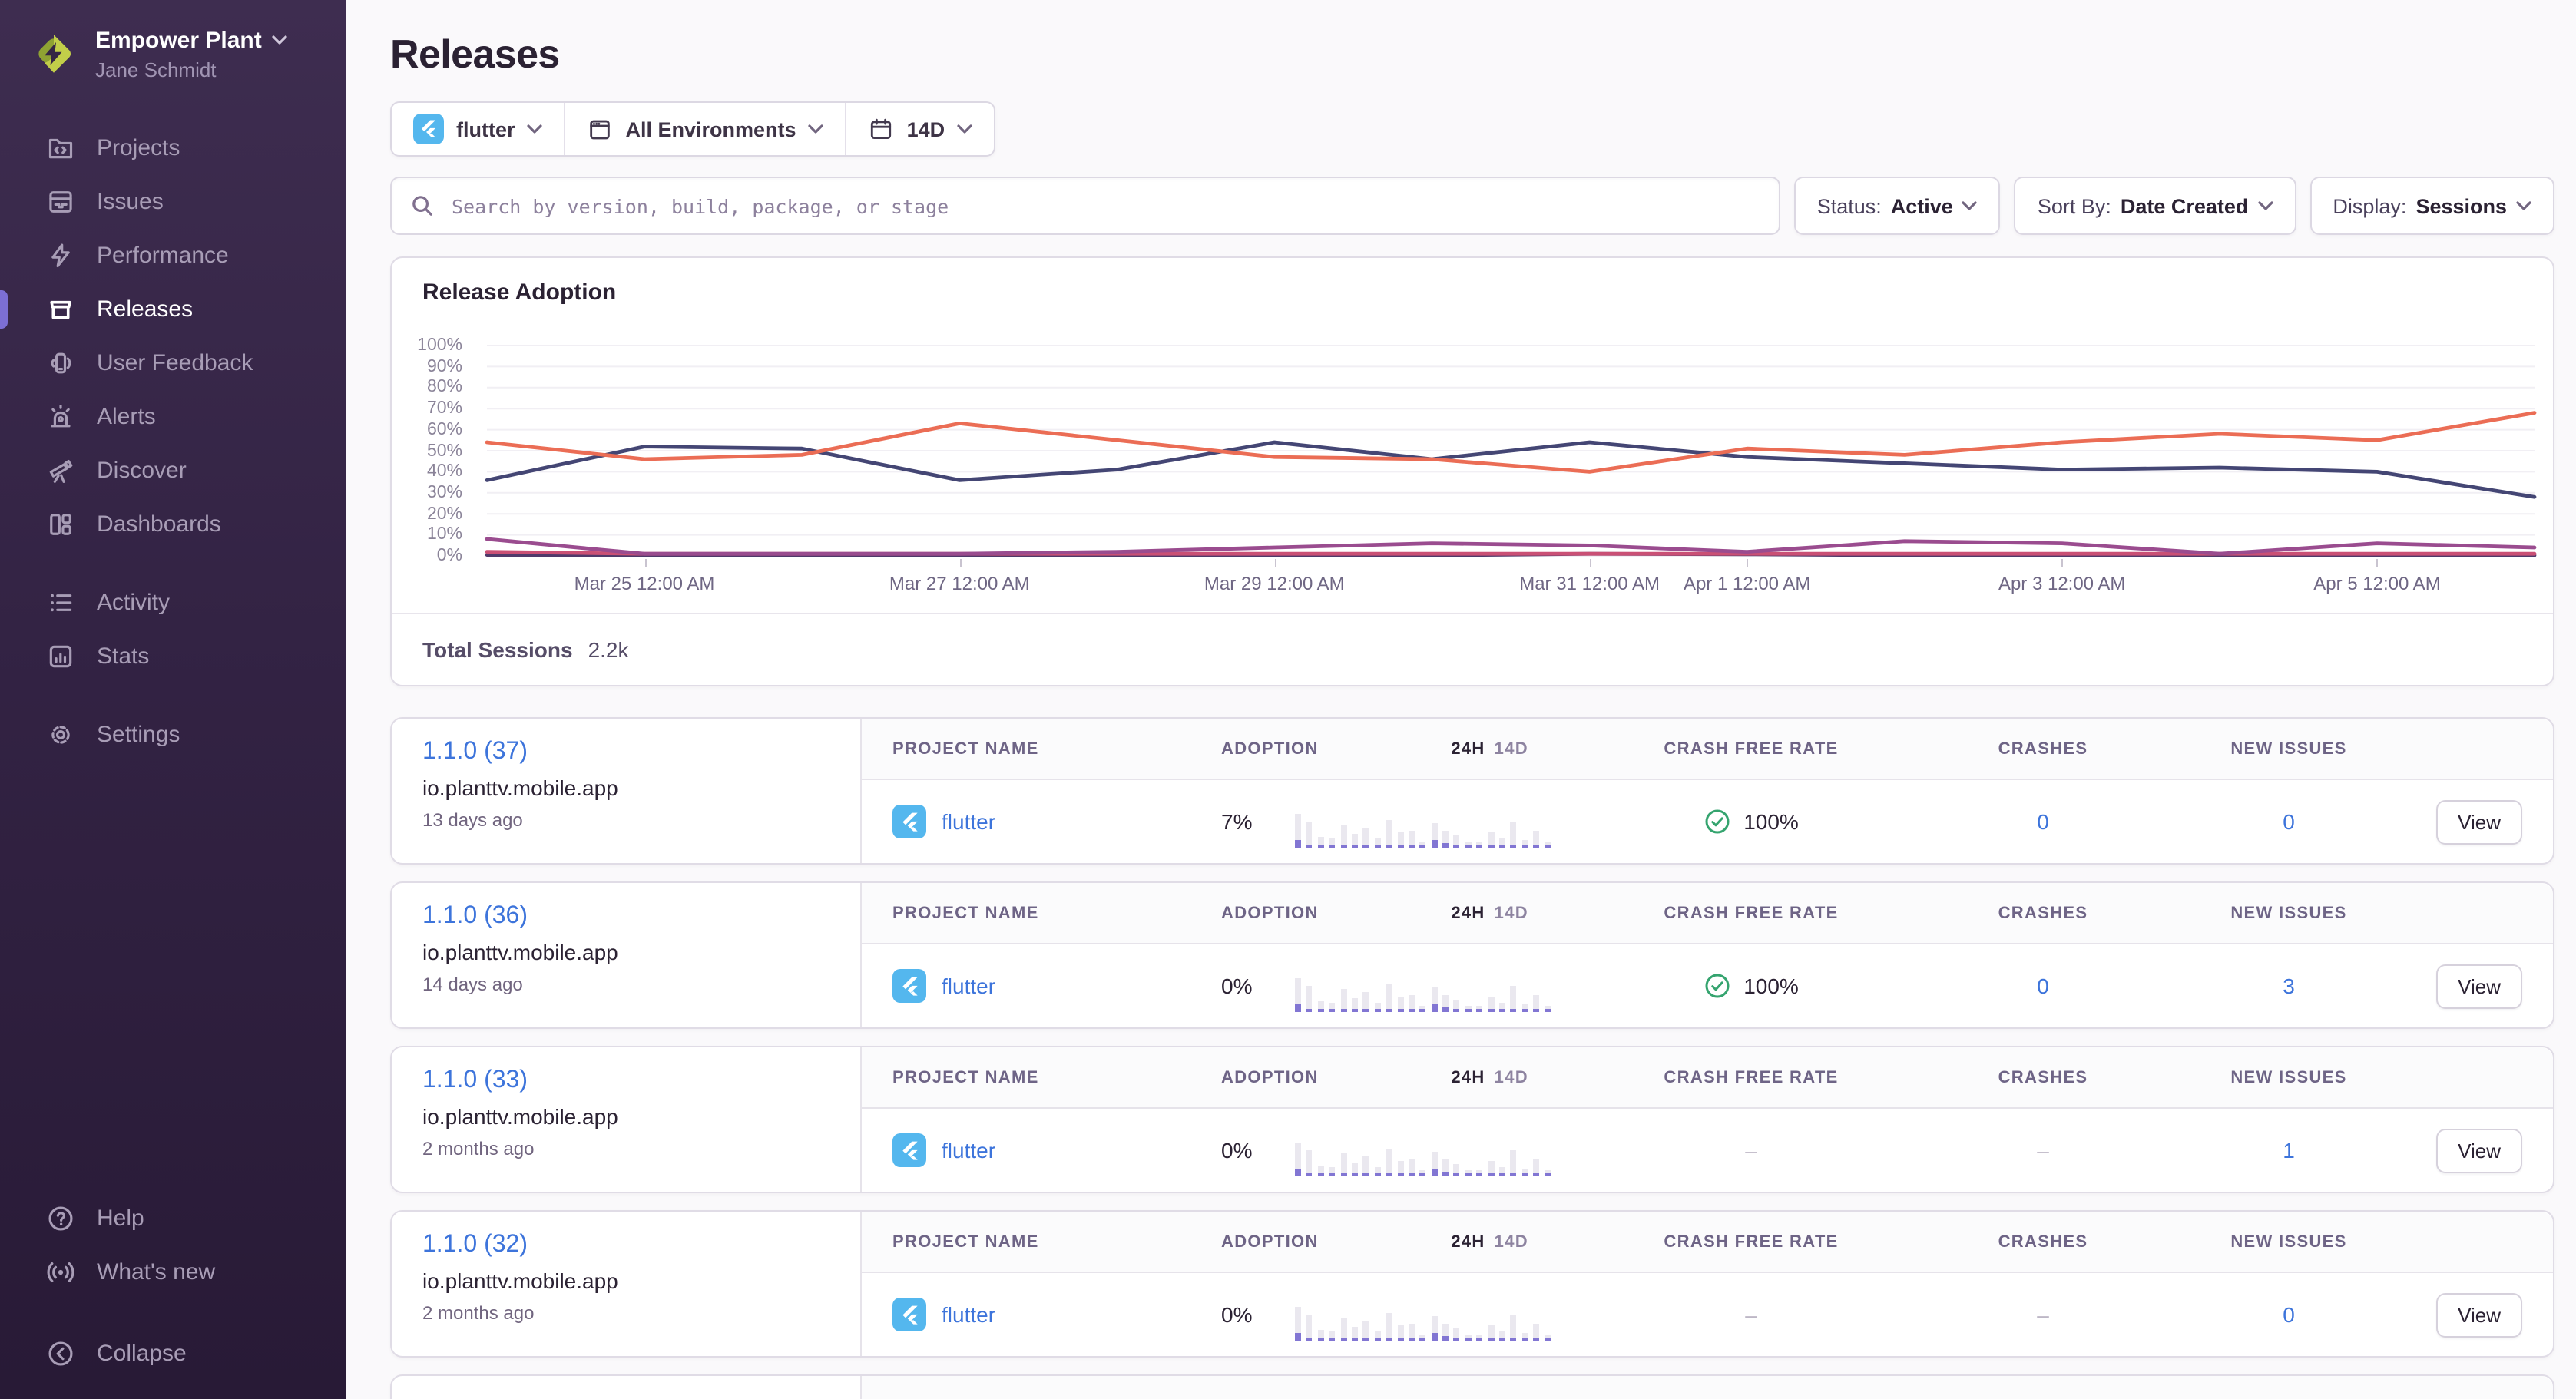 This screenshot has height=1399, width=2576. What do you see at coordinates (61, 602) in the screenshot?
I see `activity-icon` at bounding box center [61, 602].